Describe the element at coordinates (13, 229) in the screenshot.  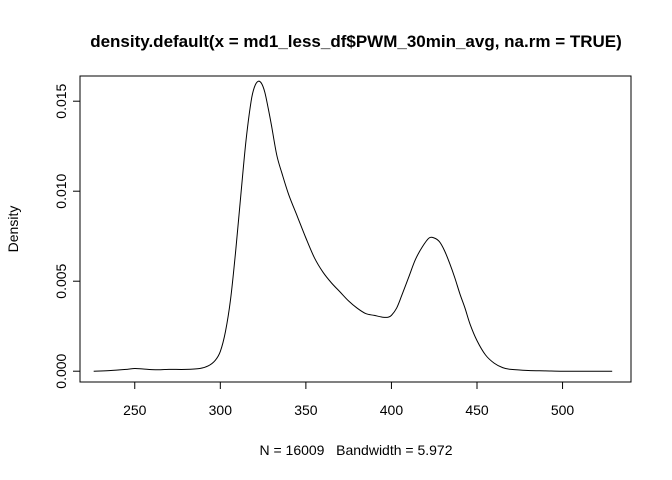
I see `y-axis-label: Density` at that location.